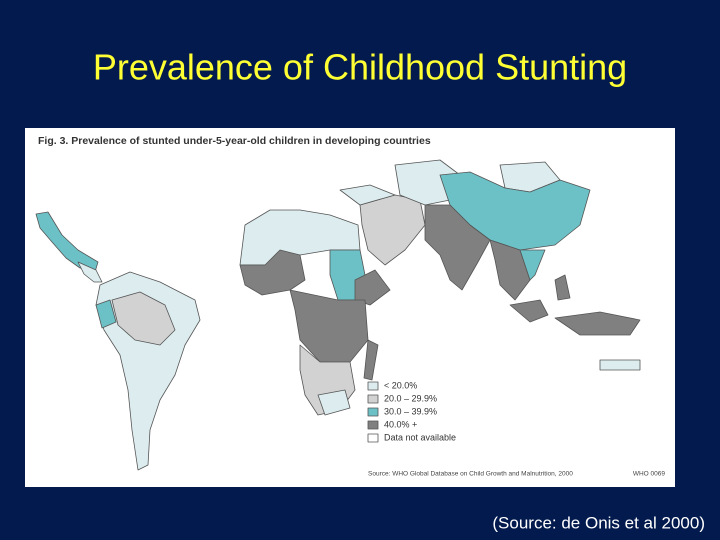 This screenshot has width=720, height=540. What do you see at coordinates (400, 385) in the screenshot?
I see `legend-label: < 20.0%` at bounding box center [400, 385].